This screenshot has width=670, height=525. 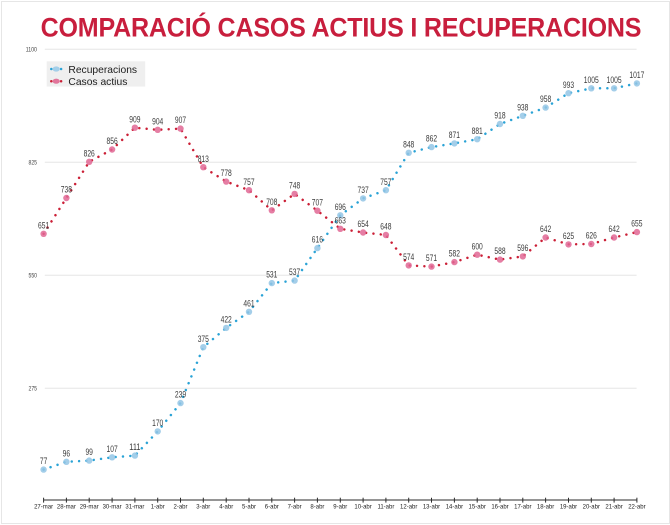 What do you see at coordinates (157, 121) in the screenshot?
I see `svg-text: 904` at bounding box center [157, 121].